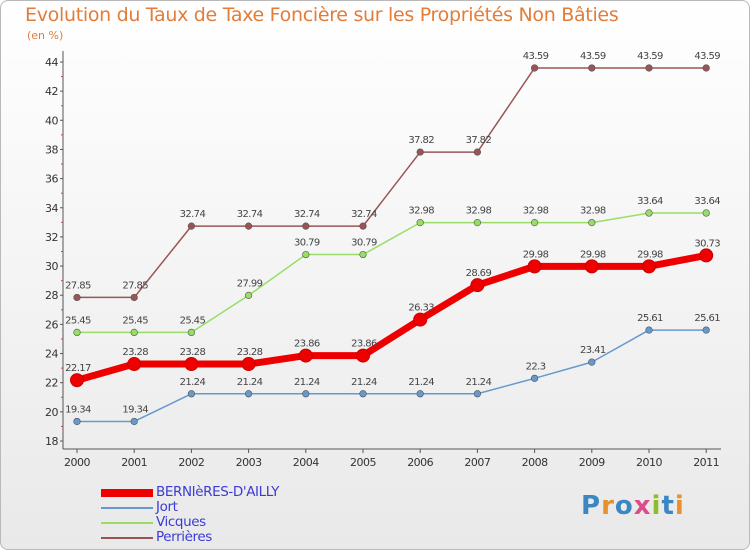 This screenshot has width=750, height=550. I want to click on data-label: 33.64, so click(650, 201).